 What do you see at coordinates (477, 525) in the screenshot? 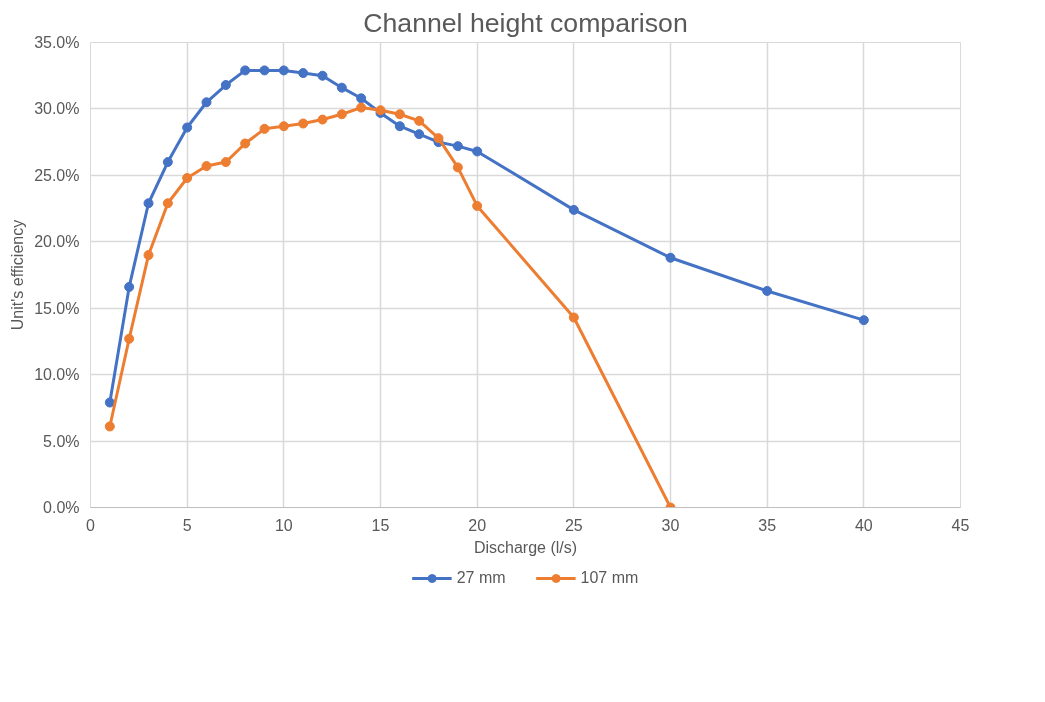
I see `x-tick-label: 20` at bounding box center [477, 525].